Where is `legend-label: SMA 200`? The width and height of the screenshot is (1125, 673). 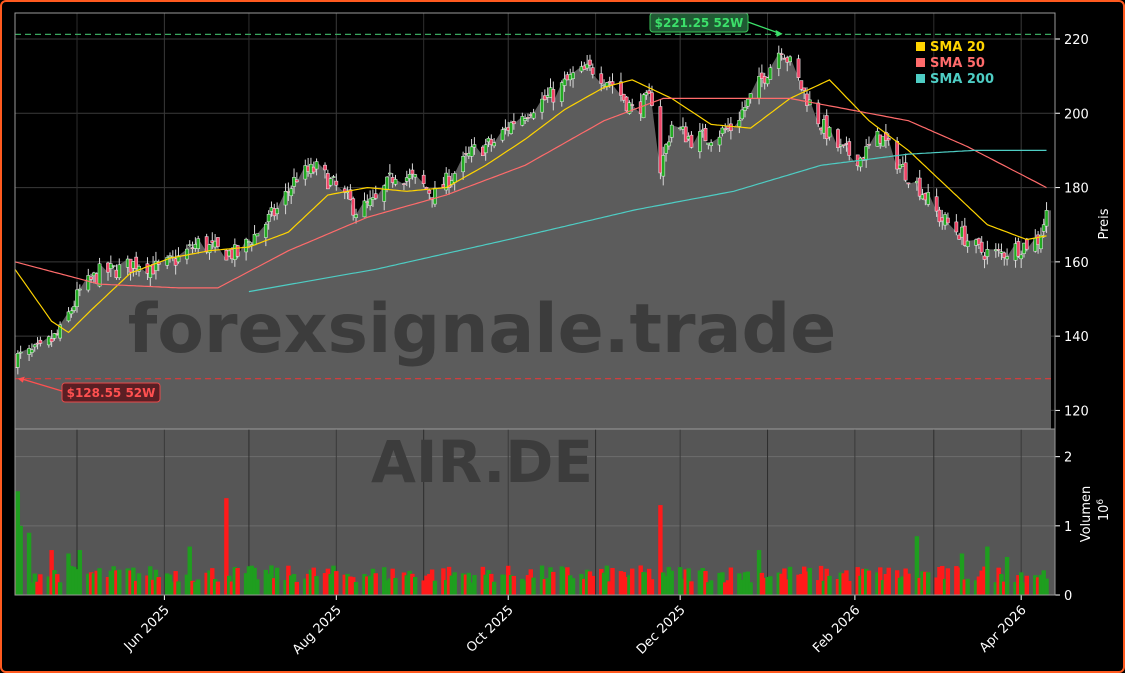
legend-label: SMA 200 is located at coordinates (962, 79).